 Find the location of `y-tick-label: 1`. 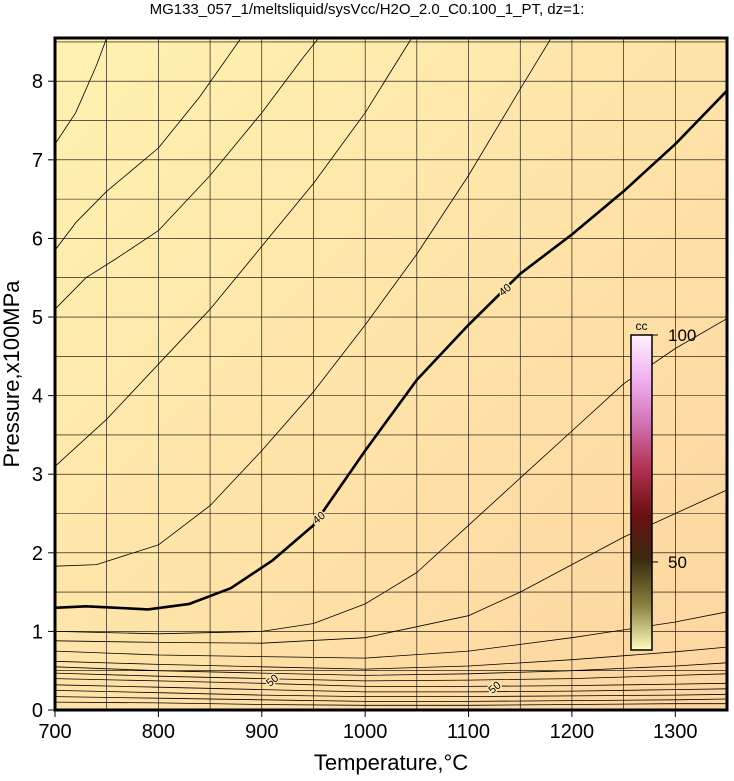

y-tick-label: 1 is located at coordinates (37, 632).